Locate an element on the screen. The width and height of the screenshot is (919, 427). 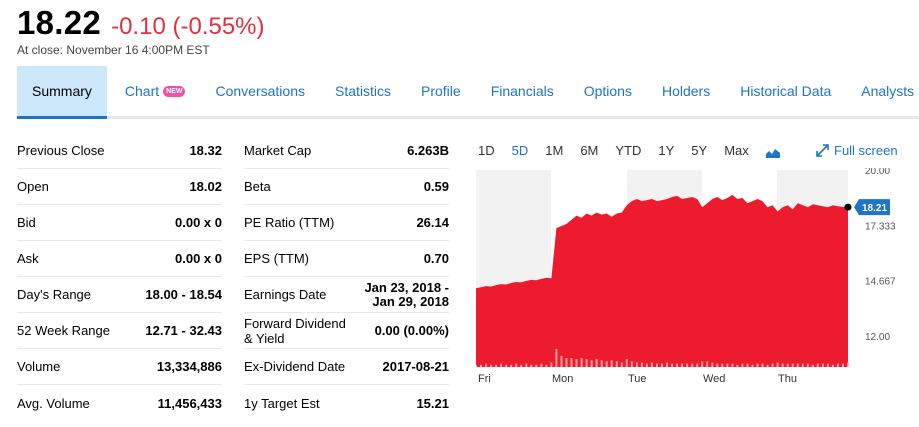
stat-row-open: Open 18.02 is located at coordinates (119, 187).